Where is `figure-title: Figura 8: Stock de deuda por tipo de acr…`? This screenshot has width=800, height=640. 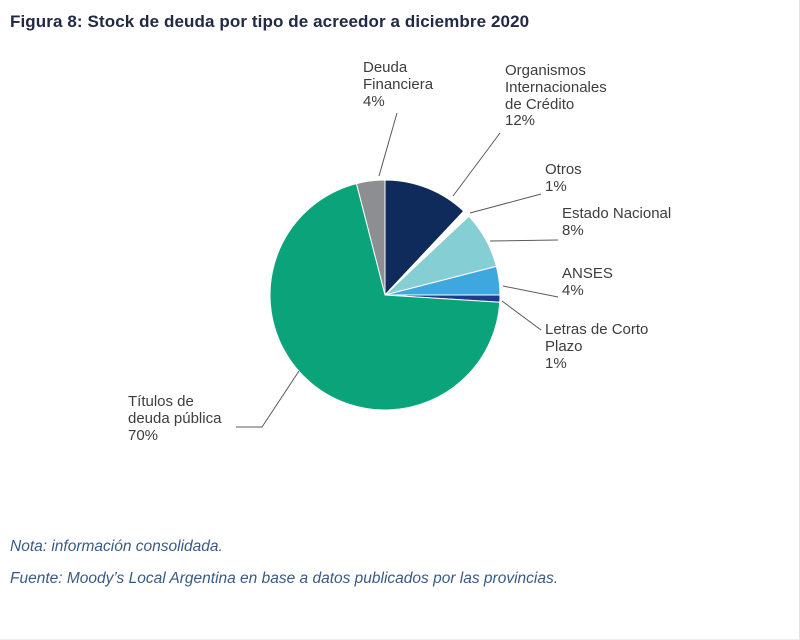
figure-title: Figura 8: Stock de deuda por tipo de acr… is located at coordinates (270, 21).